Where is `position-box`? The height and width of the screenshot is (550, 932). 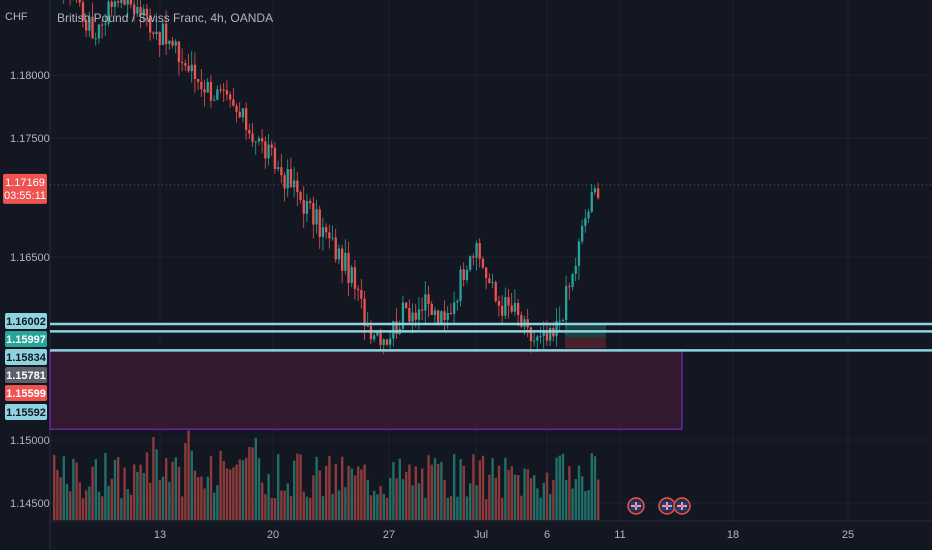 position-box is located at coordinates (585, 336).